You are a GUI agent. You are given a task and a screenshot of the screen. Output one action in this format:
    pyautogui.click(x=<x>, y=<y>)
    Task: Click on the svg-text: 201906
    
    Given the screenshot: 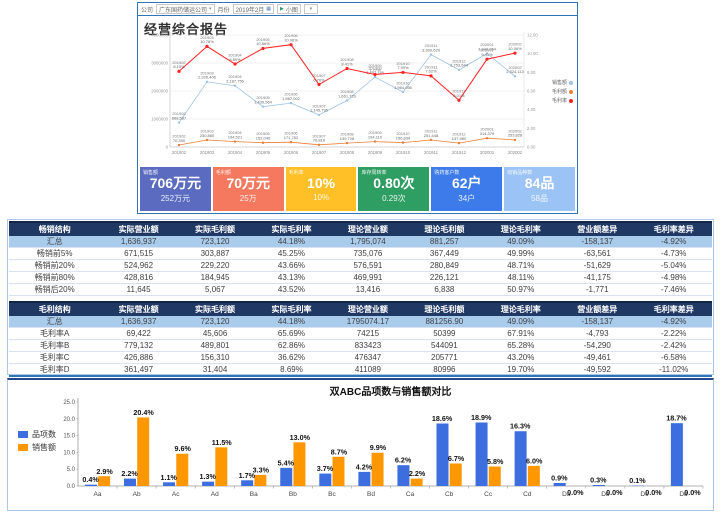 What is the action you would take?
    pyautogui.click(x=291, y=94)
    